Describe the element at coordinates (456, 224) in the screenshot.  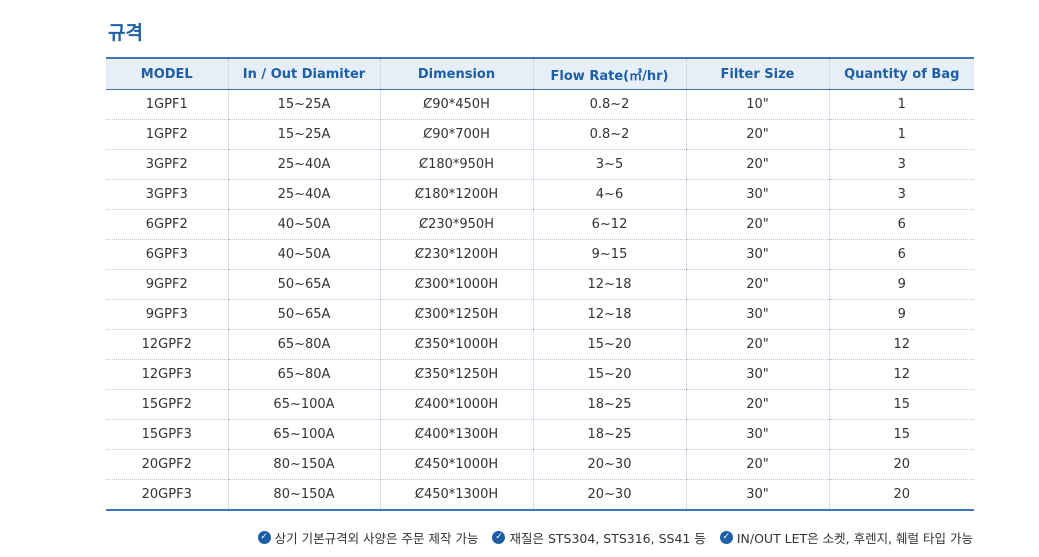
I see `cell-dimension: Ȼ230*950H` at that location.